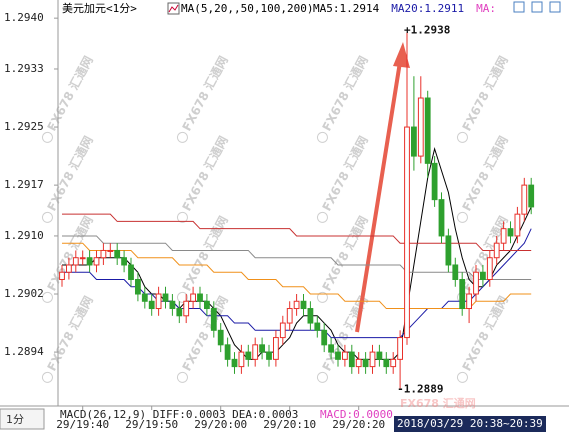 The height and width of the screenshot is (437, 569). Describe the element at coordinates (24, 126) in the screenshot. I see `y-tick-label: 1.2925` at that location.